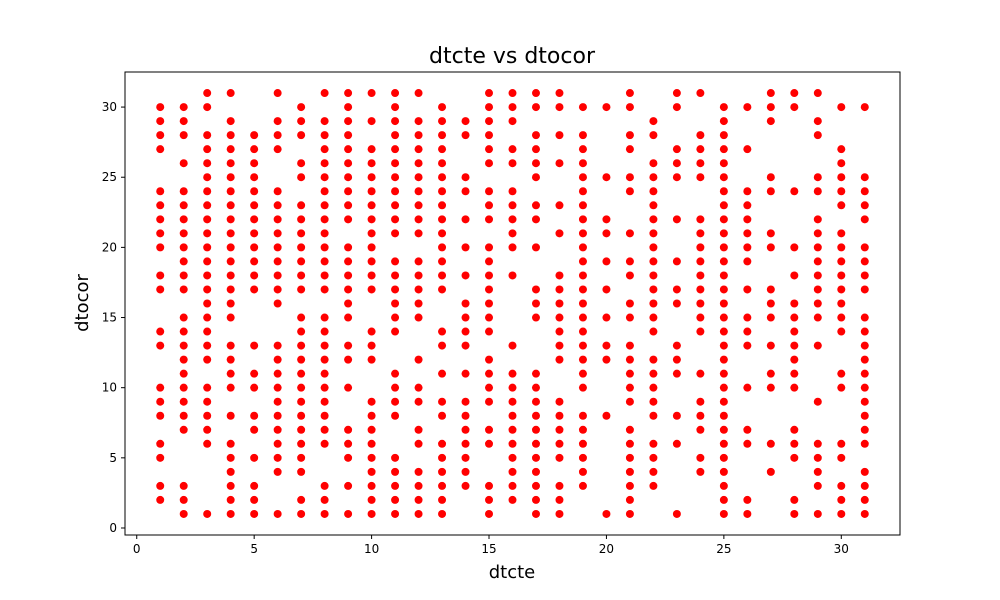  Describe the element at coordinates (512, 56) in the screenshot. I see `chart-title: dtcte vs dtocor` at that location.